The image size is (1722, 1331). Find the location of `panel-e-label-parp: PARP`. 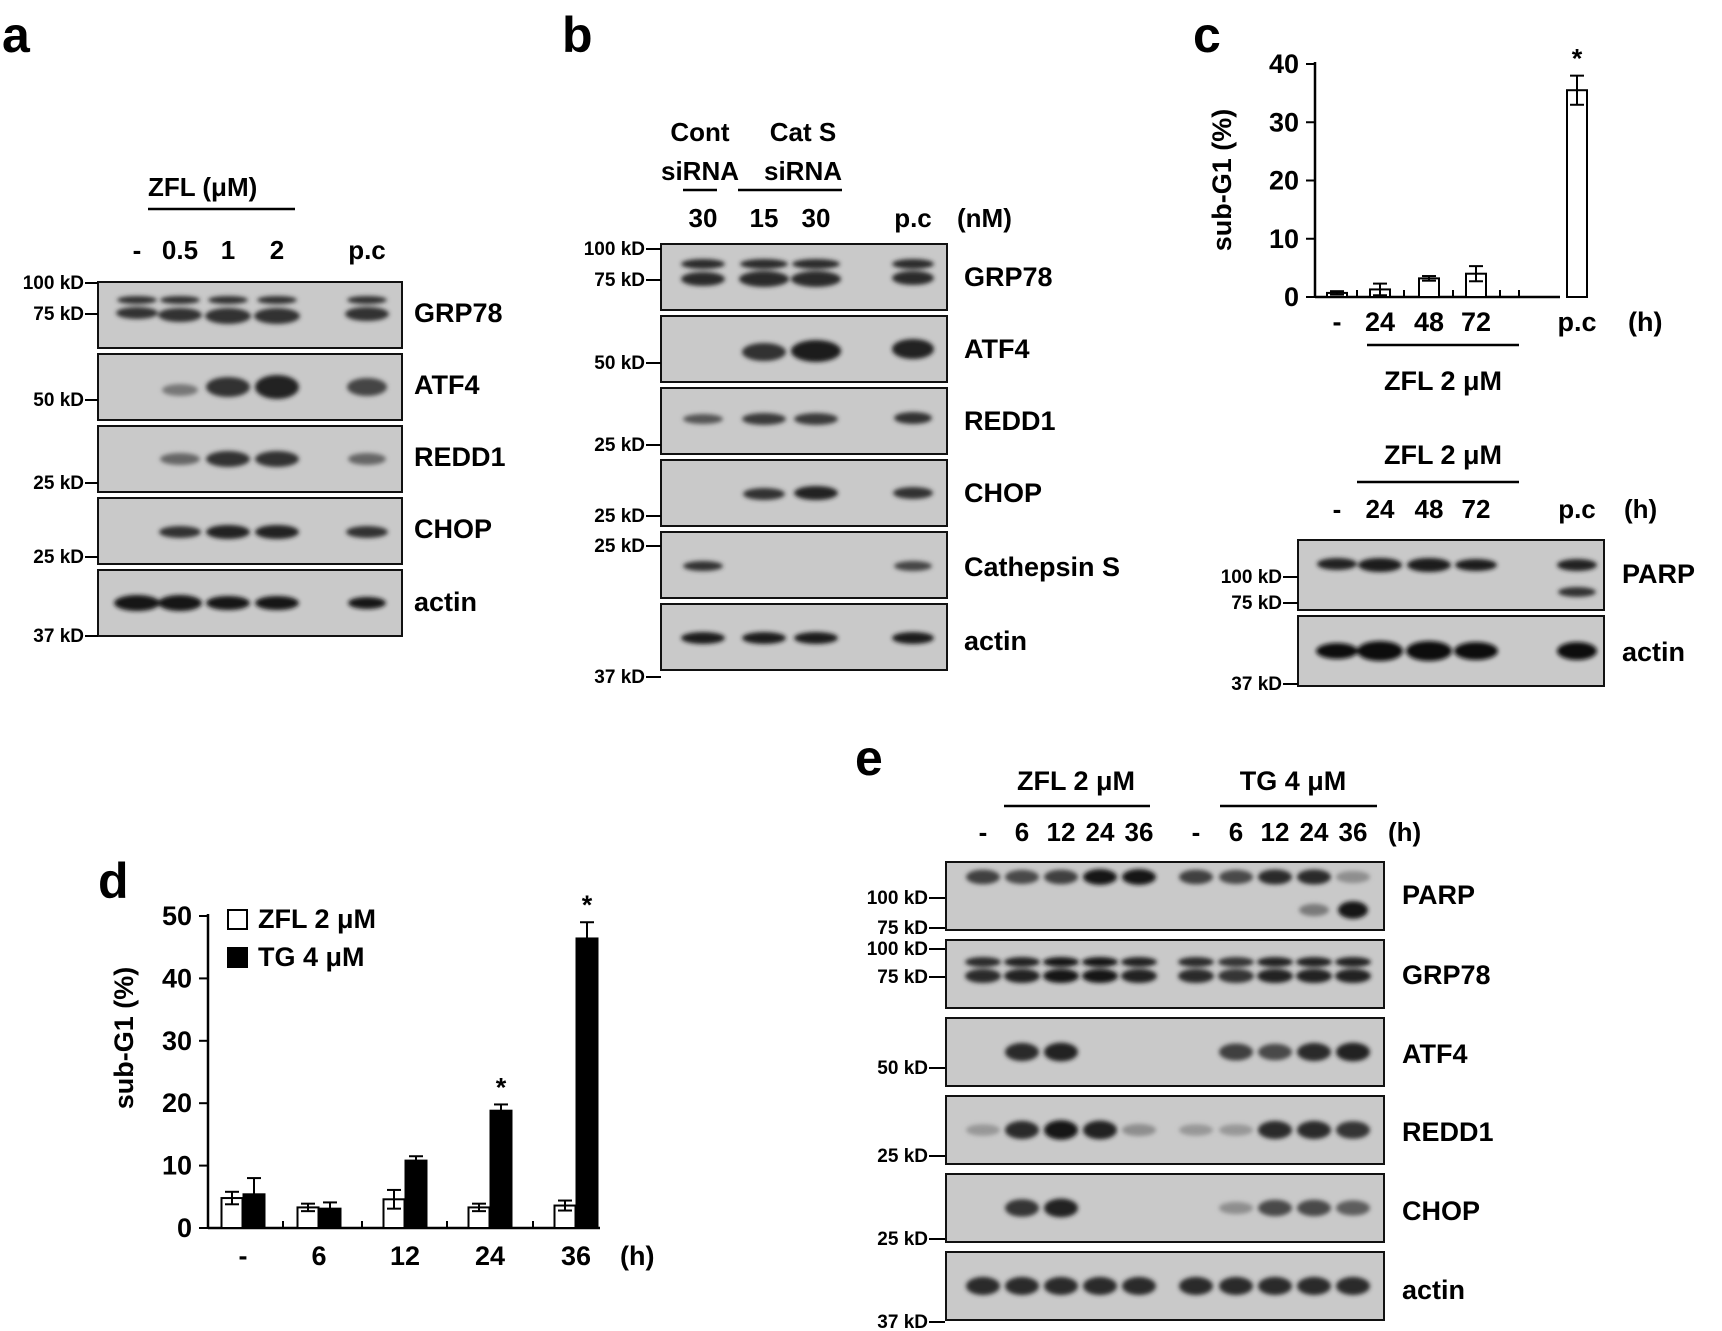

panel-e-label-parp: PARP is located at coordinates (1438, 895).